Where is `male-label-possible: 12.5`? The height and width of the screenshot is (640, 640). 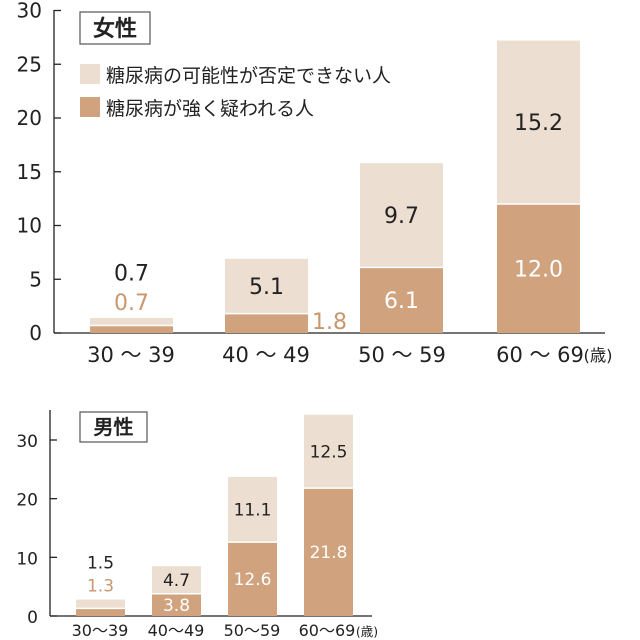 male-label-possible: 12.5 is located at coordinates (329, 453).